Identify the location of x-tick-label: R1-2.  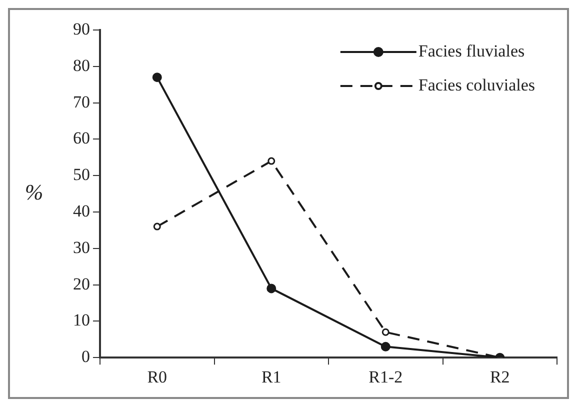
(385, 376).